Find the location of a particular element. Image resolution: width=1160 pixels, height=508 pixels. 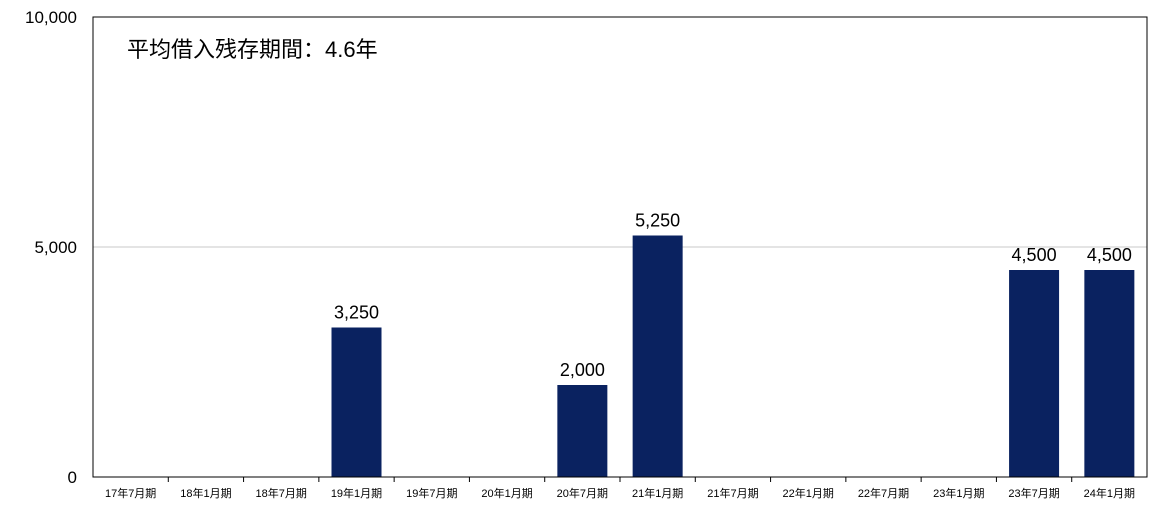

x-tick-label: 20年7月期 is located at coordinates (582, 493).